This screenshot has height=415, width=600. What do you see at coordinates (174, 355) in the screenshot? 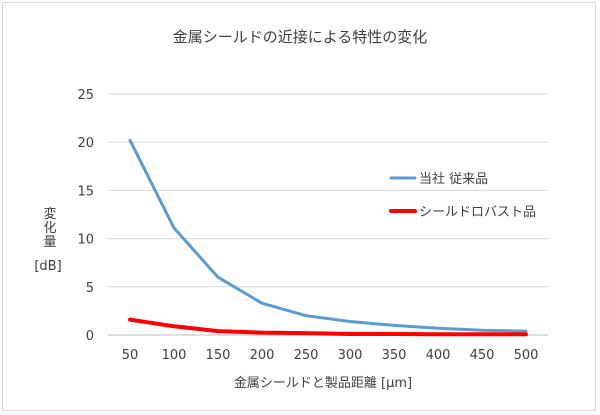
I see `x-tick-label: 100` at bounding box center [174, 355].